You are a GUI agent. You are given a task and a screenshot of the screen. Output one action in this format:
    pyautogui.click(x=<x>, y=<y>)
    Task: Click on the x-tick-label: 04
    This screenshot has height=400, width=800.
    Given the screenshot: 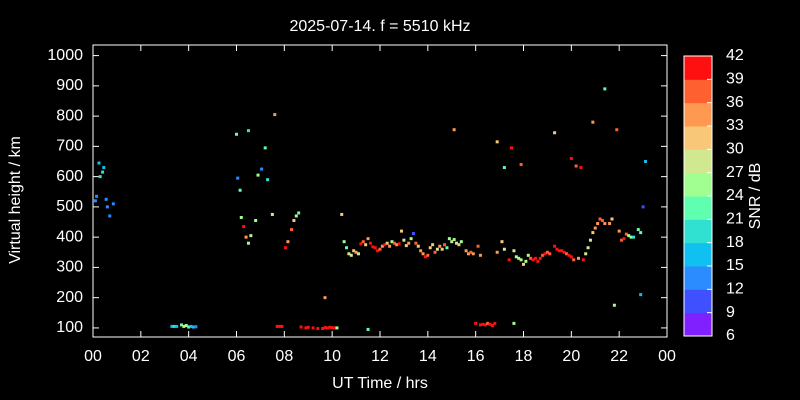 What is the action you would take?
    pyautogui.click(x=189, y=356)
    